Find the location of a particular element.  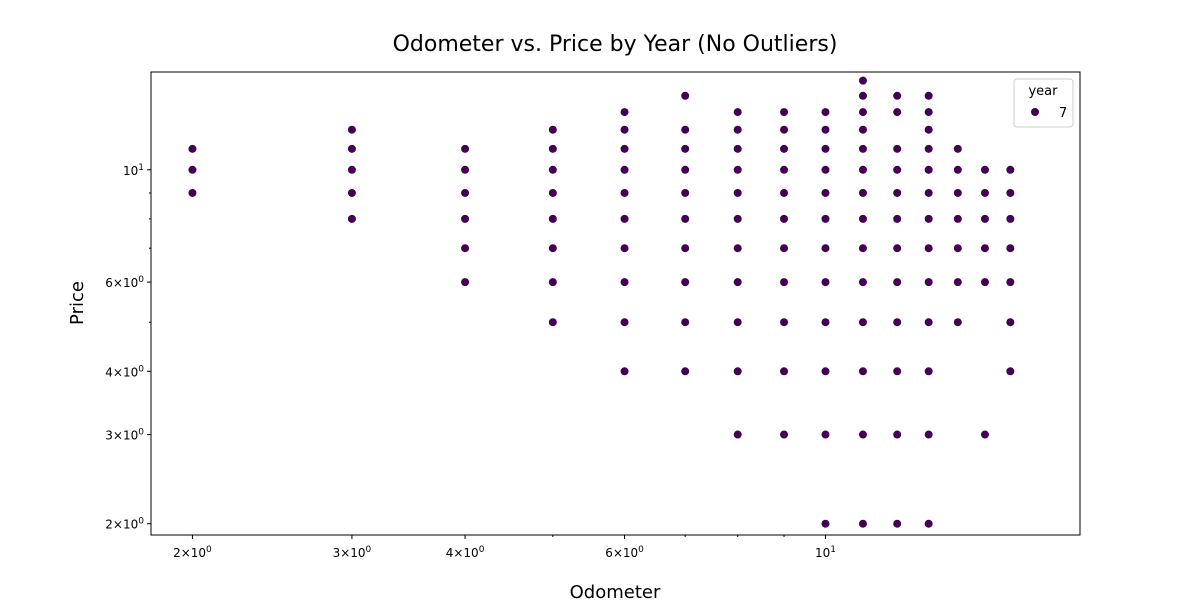

tick-label: 3×100 is located at coordinates (124, 435).